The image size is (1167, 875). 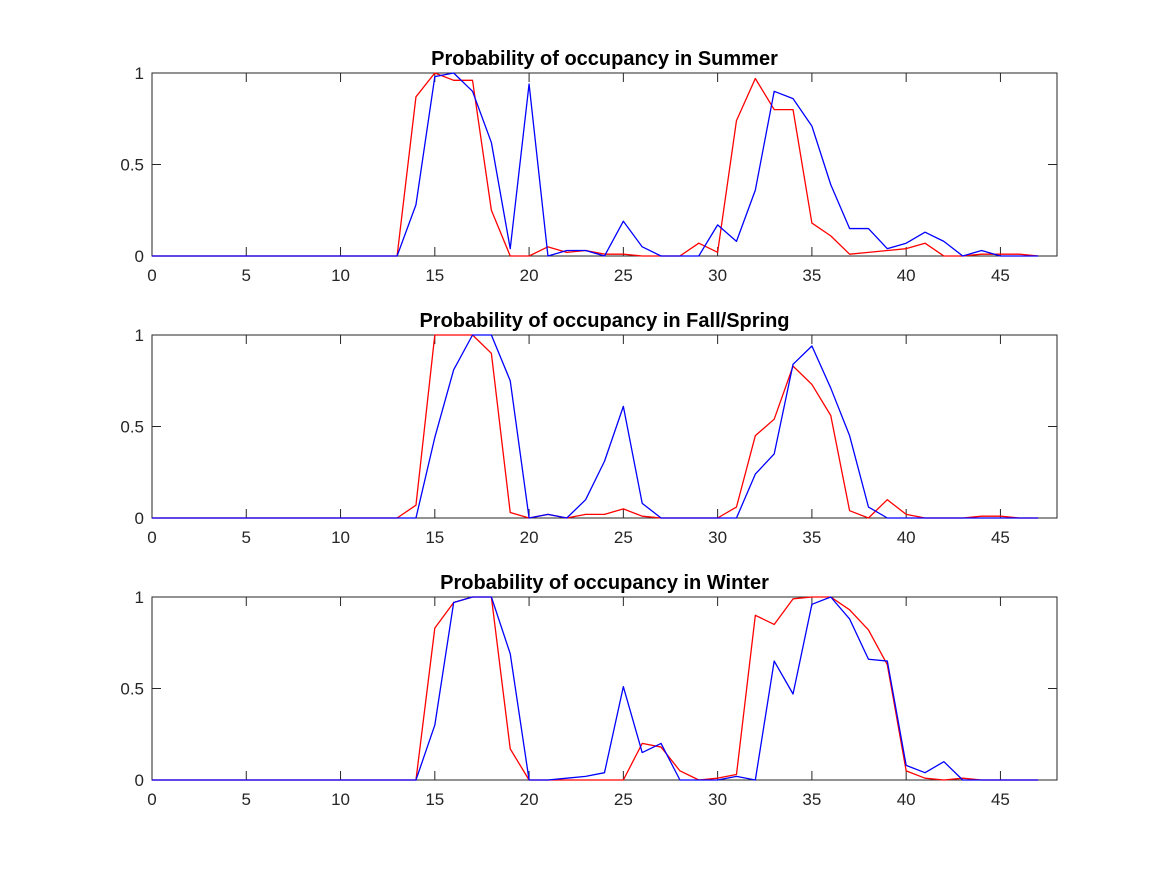 I want to click on chart-0-xtick-label: 25, so click(x=623, y=275).